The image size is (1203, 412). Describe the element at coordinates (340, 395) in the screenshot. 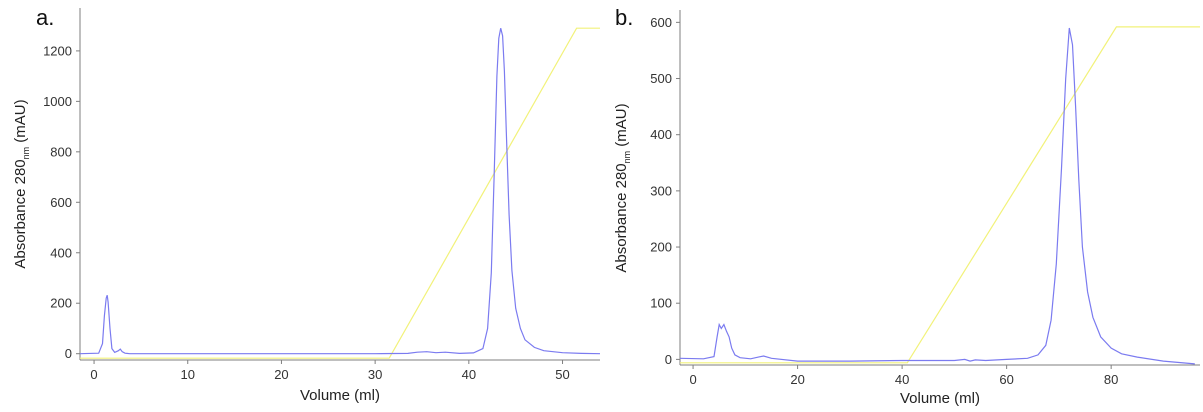

I see `panel-a-x-axis-title: Volume (ml)` at that location.